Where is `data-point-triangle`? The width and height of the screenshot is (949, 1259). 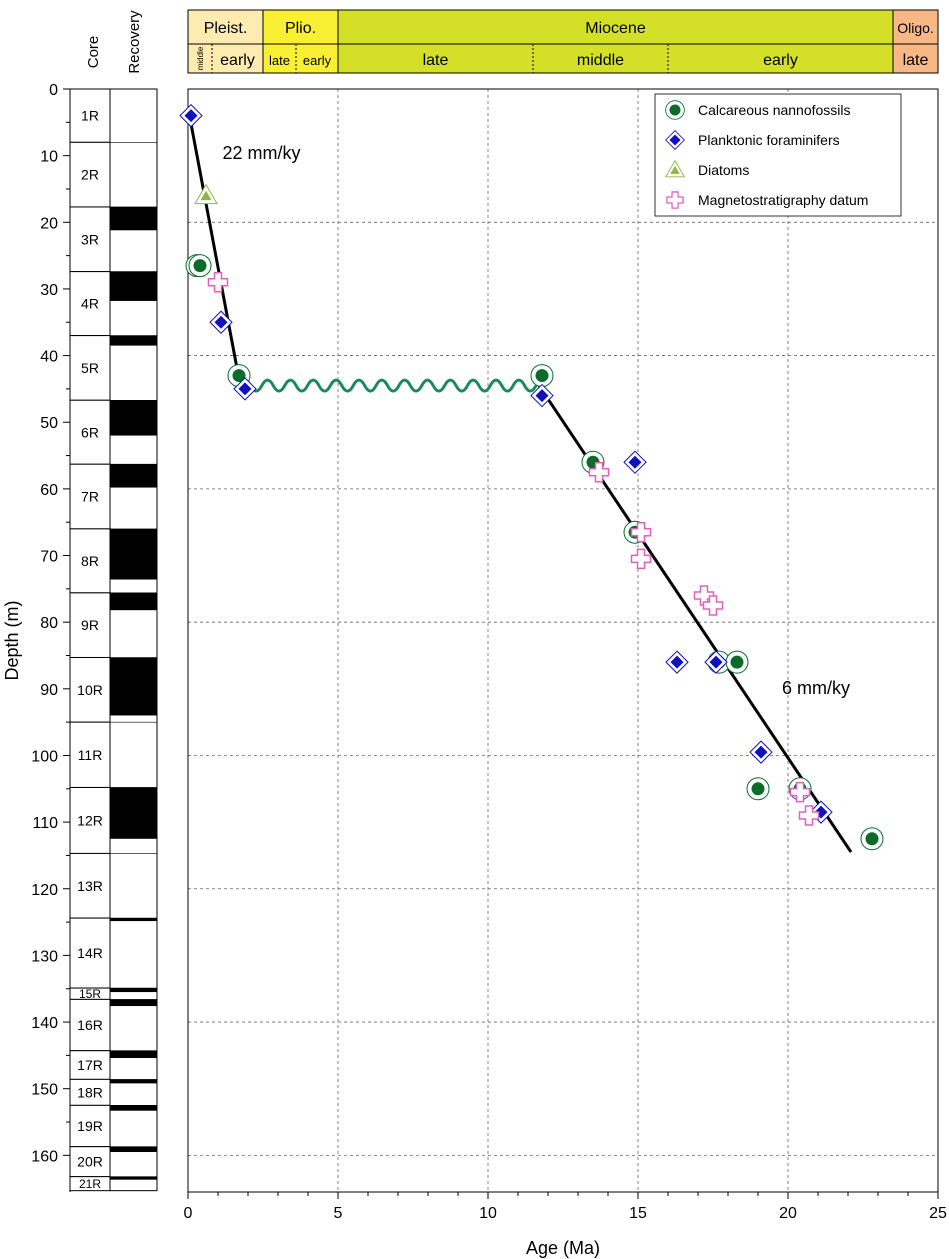 data-point-triangle is located at coordinates (206, 194).